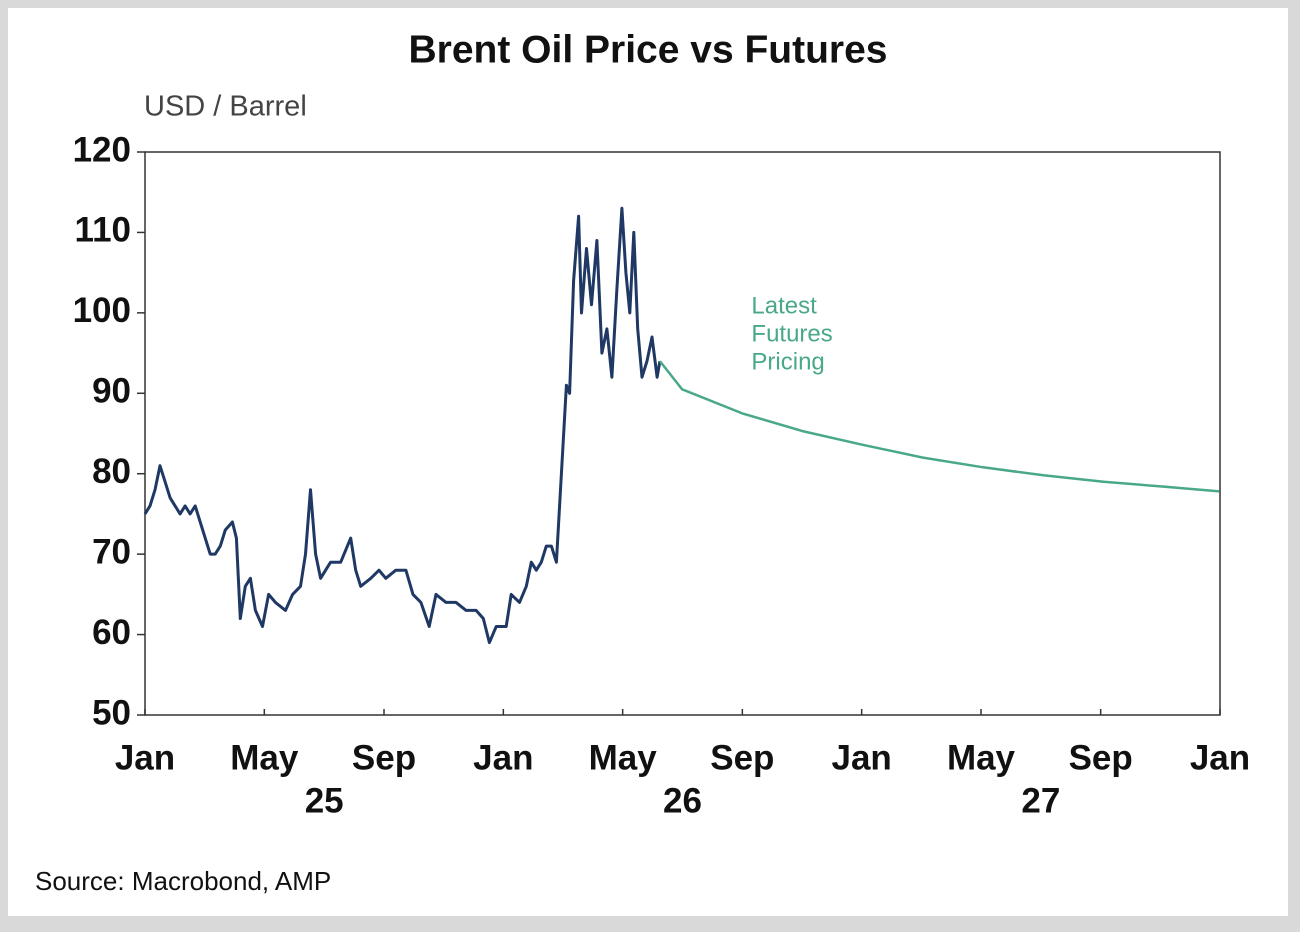  I want to click on y-tick-label: 110, so click(103, 230).